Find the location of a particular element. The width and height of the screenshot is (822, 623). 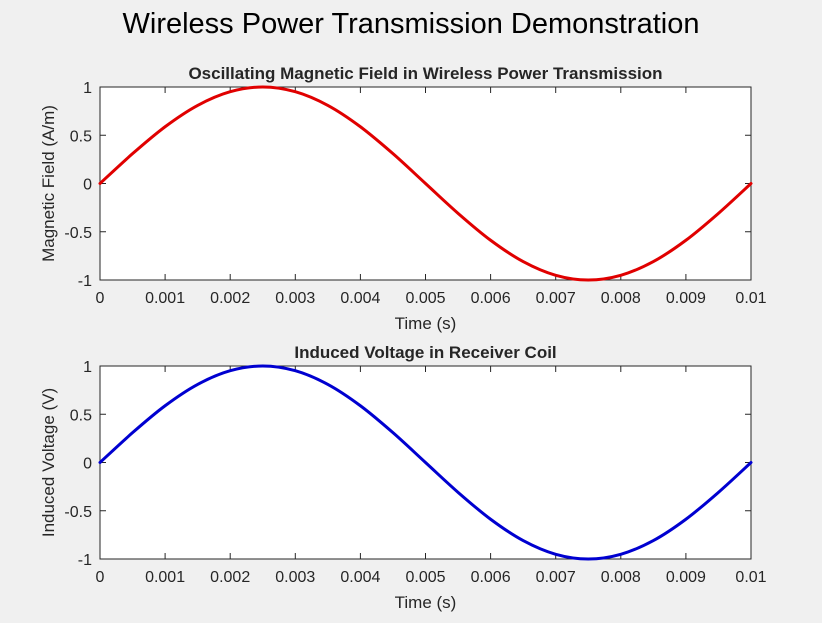

top-xlabel: Time (s) is located at coordinates (426, 323).